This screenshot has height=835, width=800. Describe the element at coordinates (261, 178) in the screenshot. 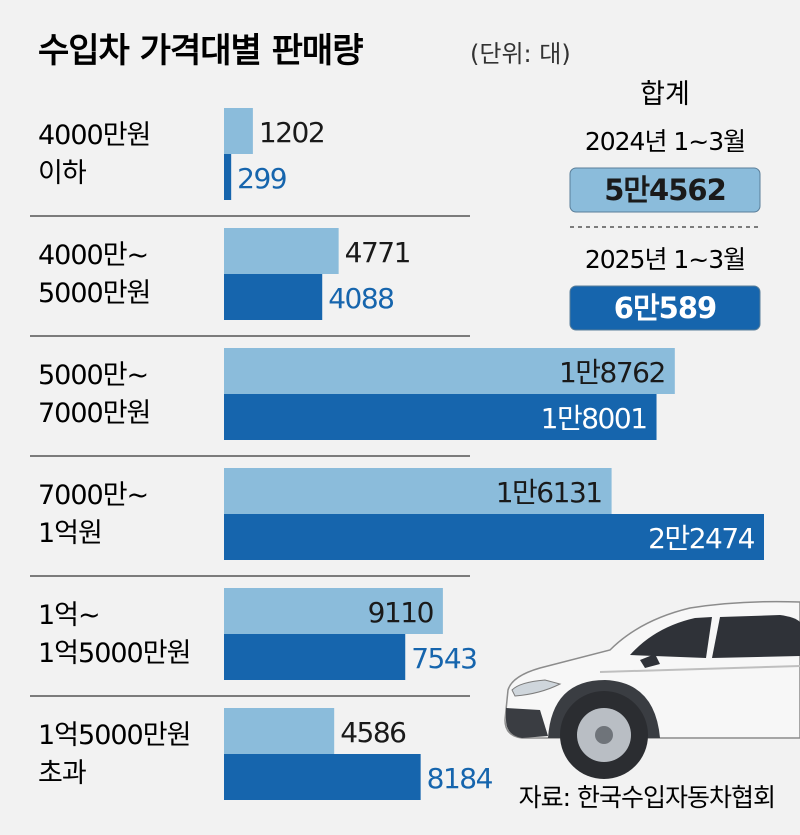

I see `value-label-2025: 299` at that location.